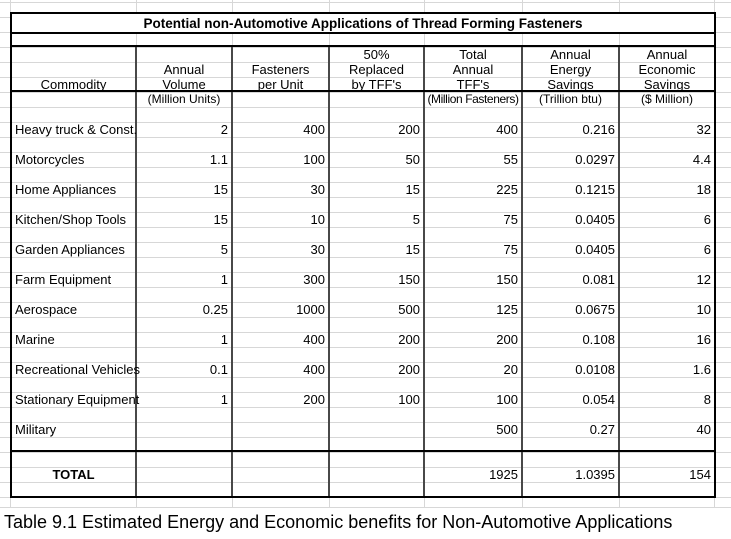 The height and width of the screenshot is (539, 731). Describe the element at coordinates (602, 429) in the screenshot. I see `cell-energy-savings: 0.27` at that location.